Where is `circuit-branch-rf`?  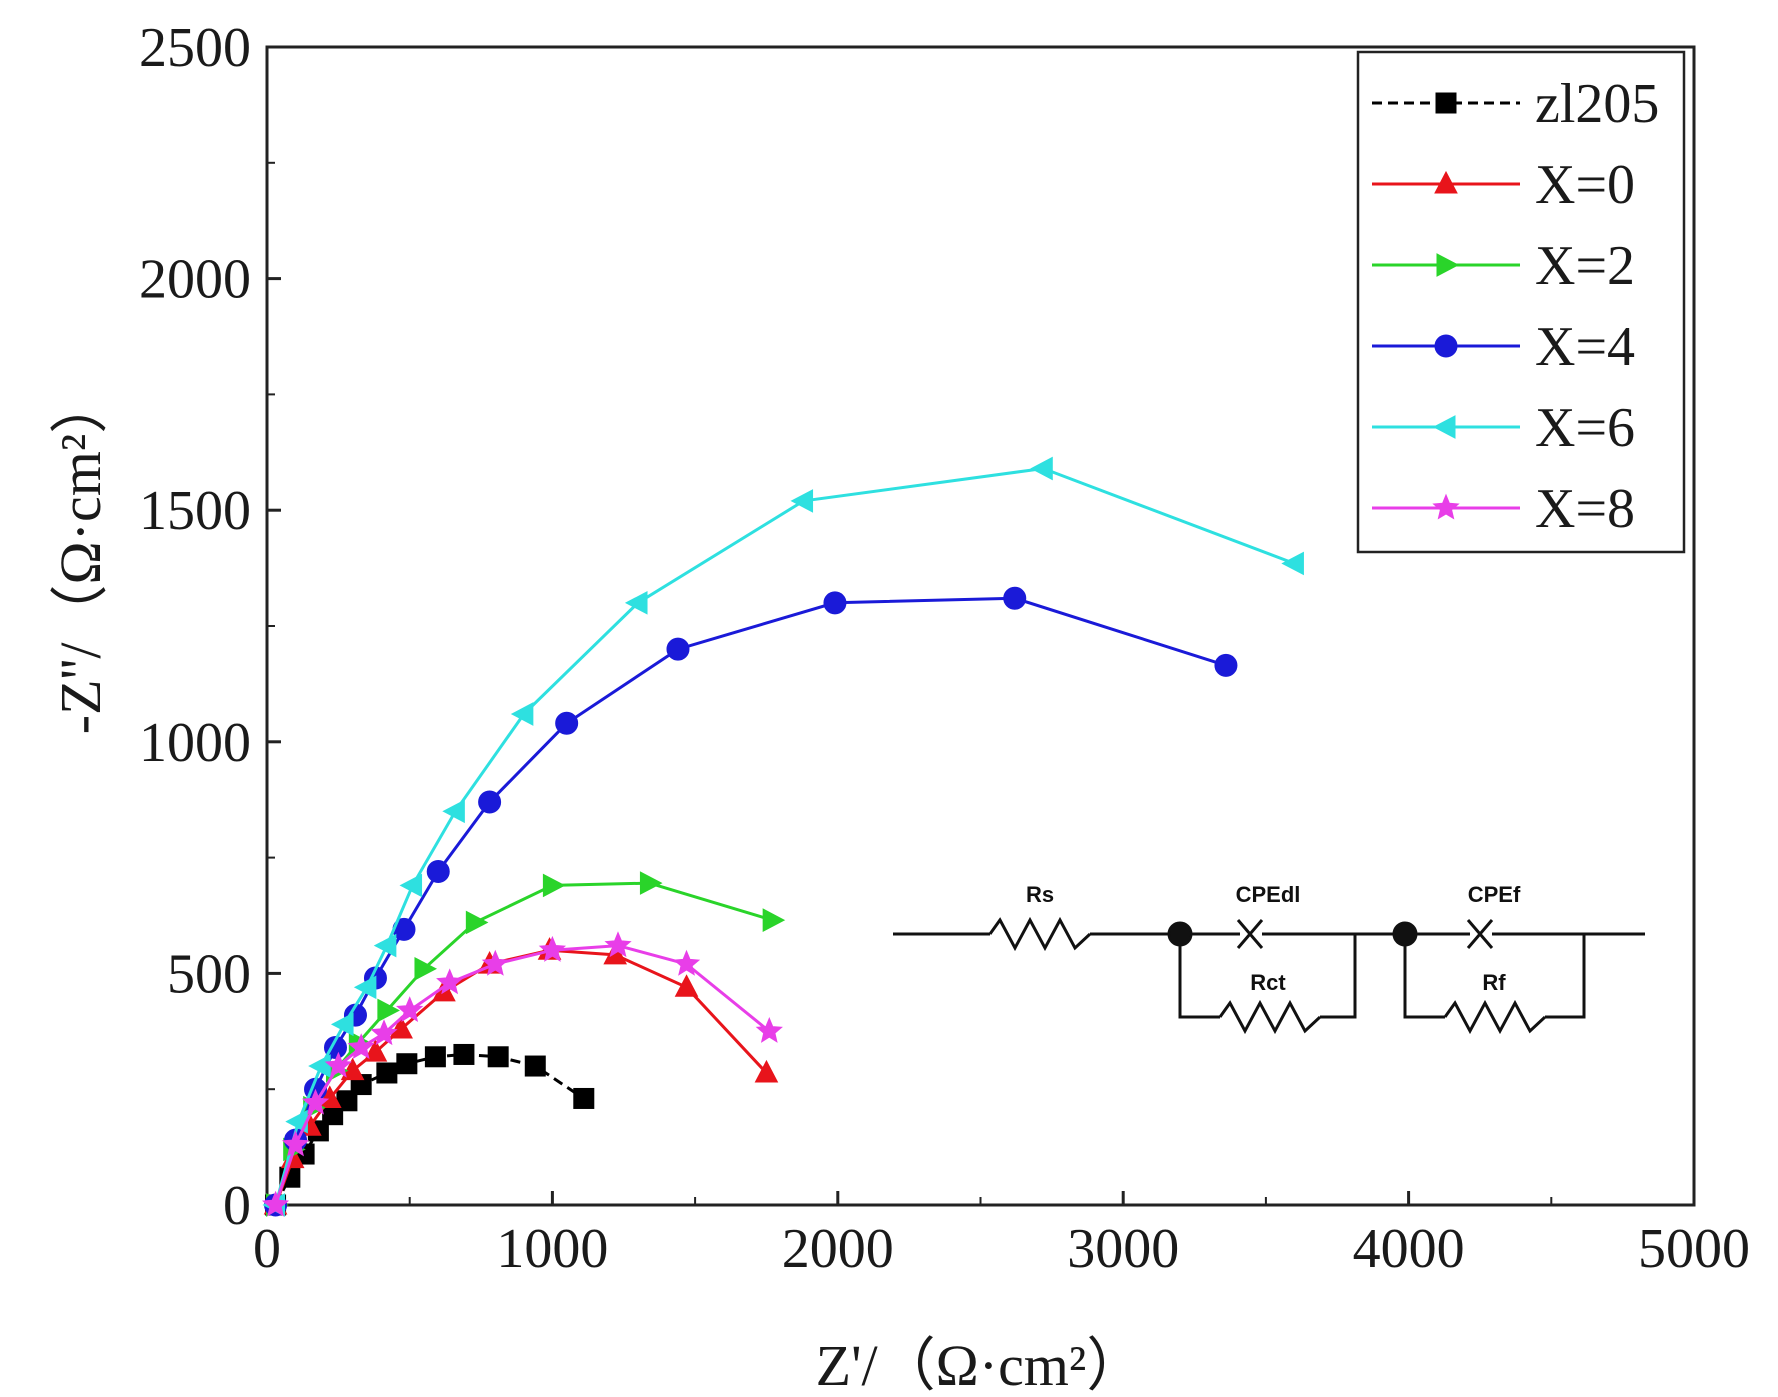 circuit-branch-rf is located at coordinates (1424, 976).